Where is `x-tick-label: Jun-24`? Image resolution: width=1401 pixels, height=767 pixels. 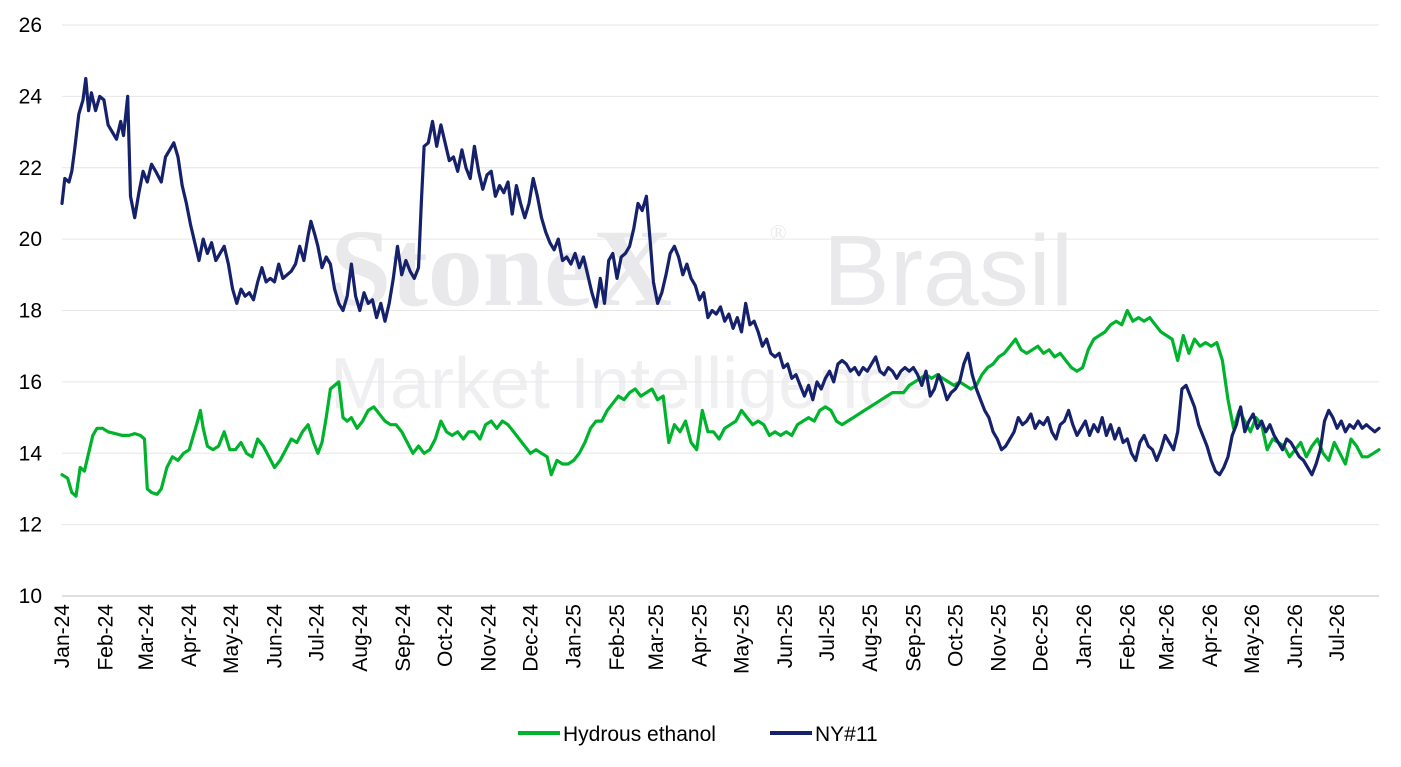
x-tick-label: Jun-24 is located at coordinates (275, 636).